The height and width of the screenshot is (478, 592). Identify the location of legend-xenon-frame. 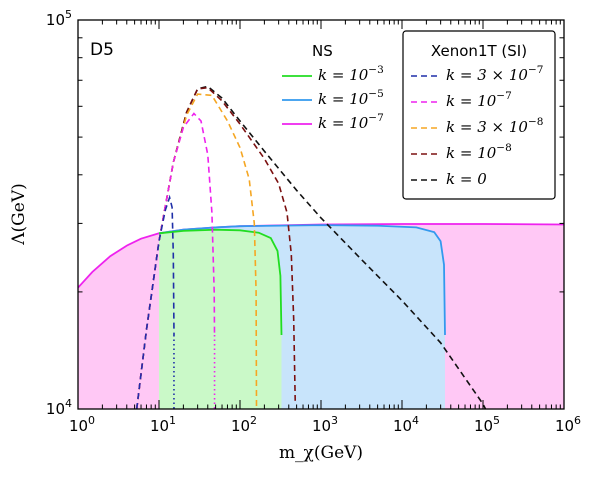
(479, 115).